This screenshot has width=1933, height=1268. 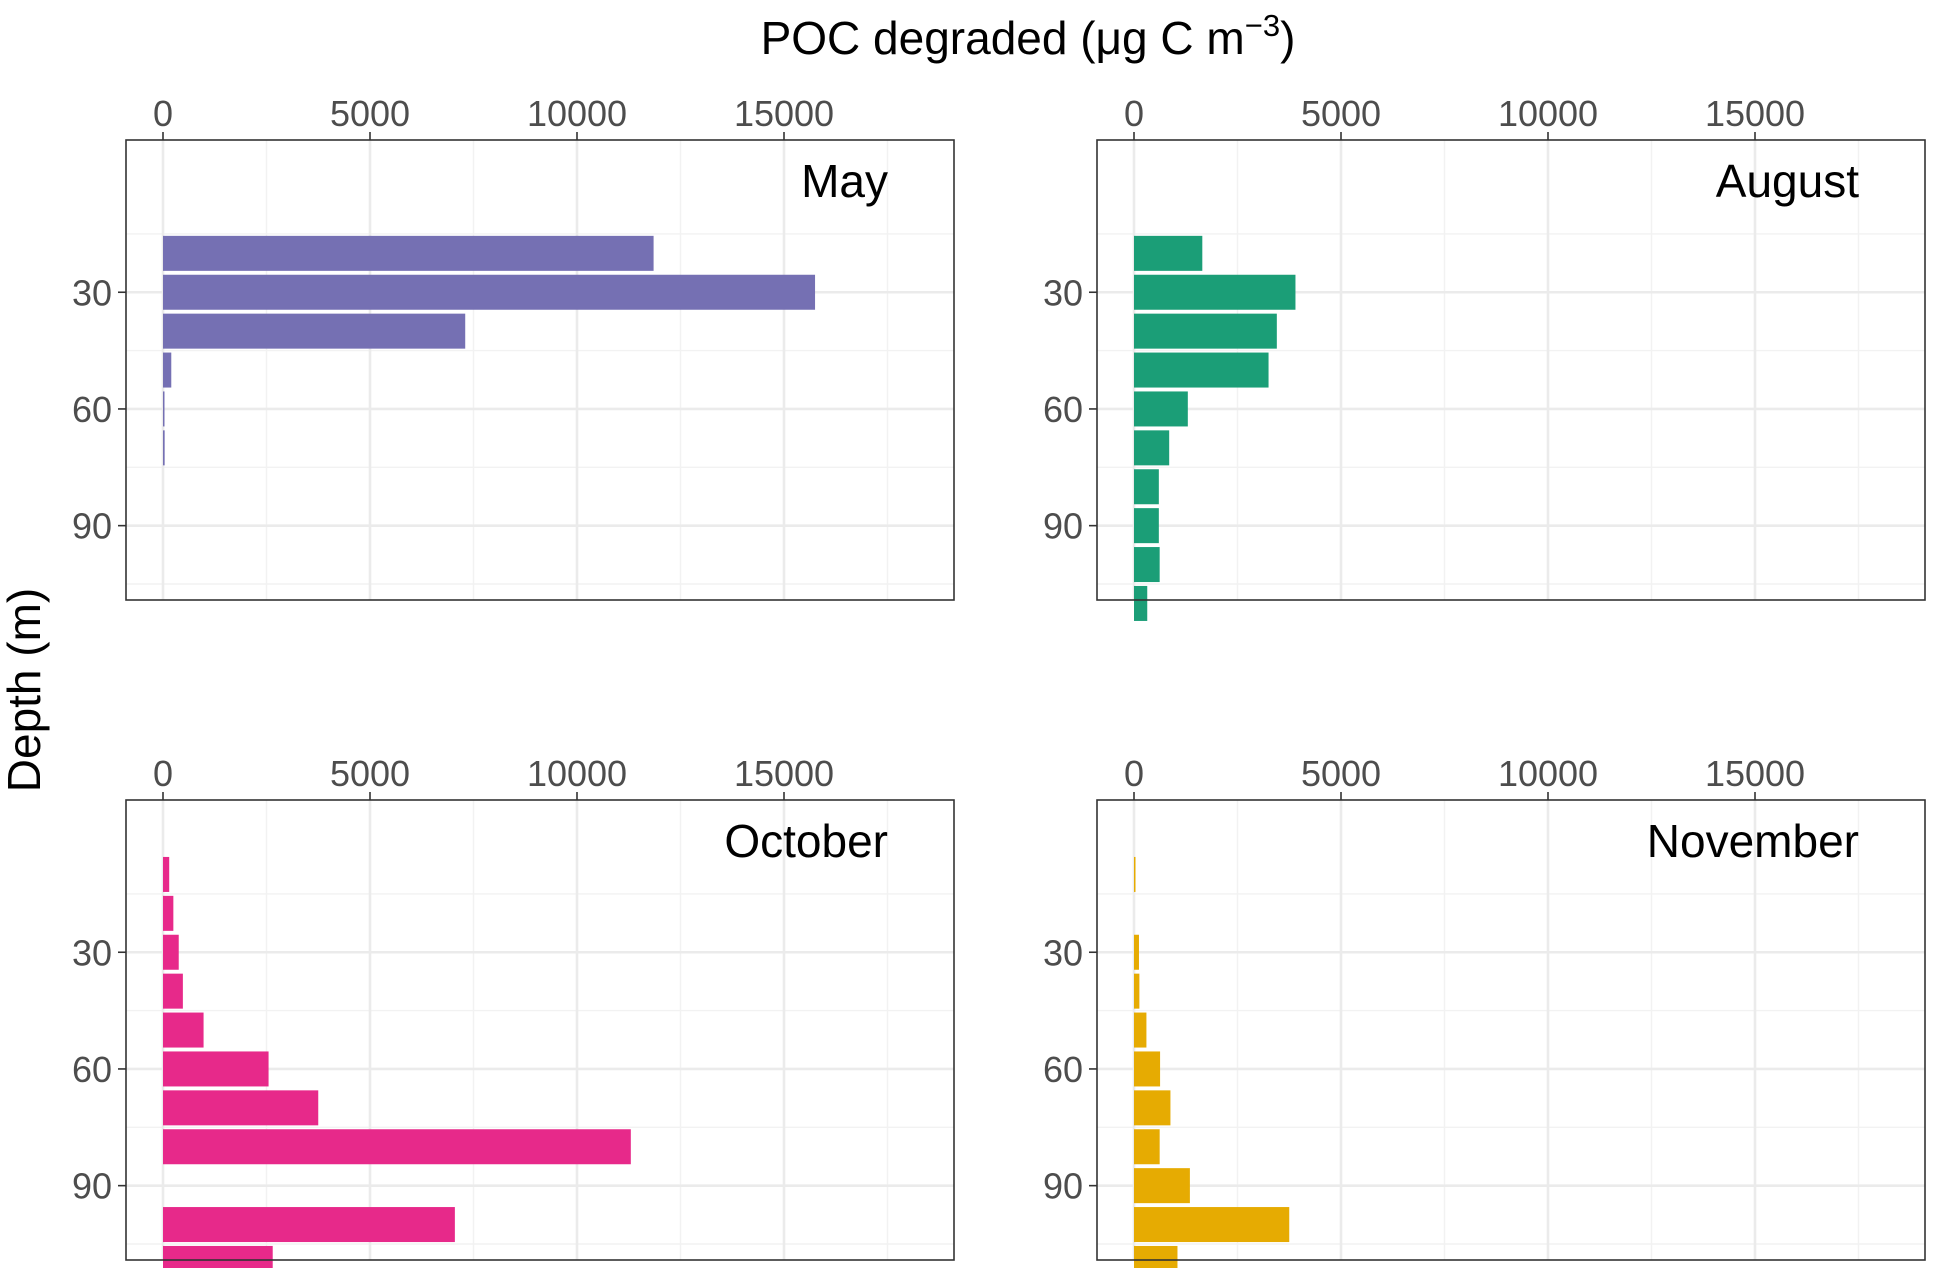 What do you see at coordinates (1262, 25) in the screenshot?
I see `main-title-superscript: −3` at bounding box center [1262, 25].